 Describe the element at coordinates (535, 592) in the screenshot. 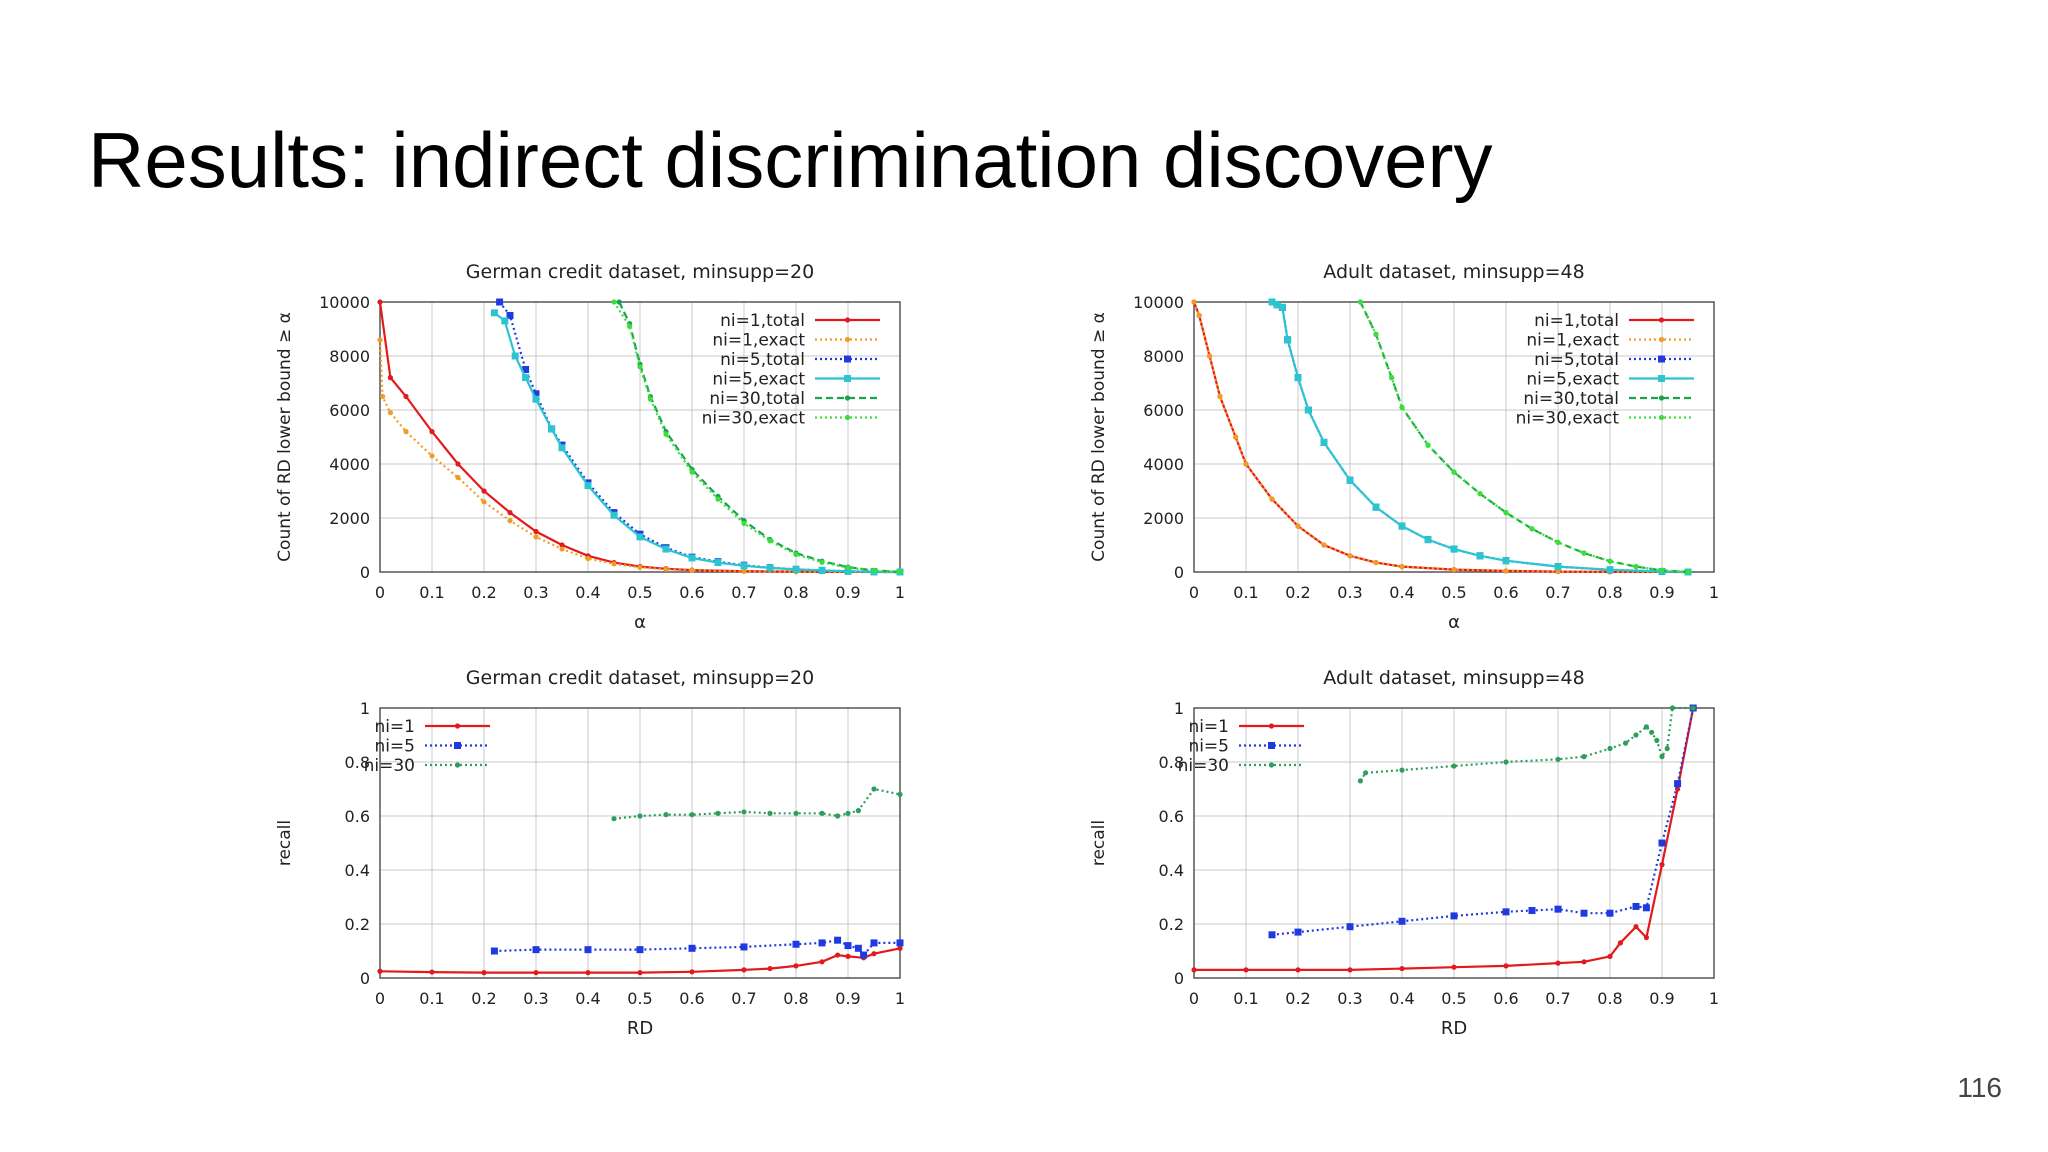

I see `x-tick-label: 0.3` at that location.